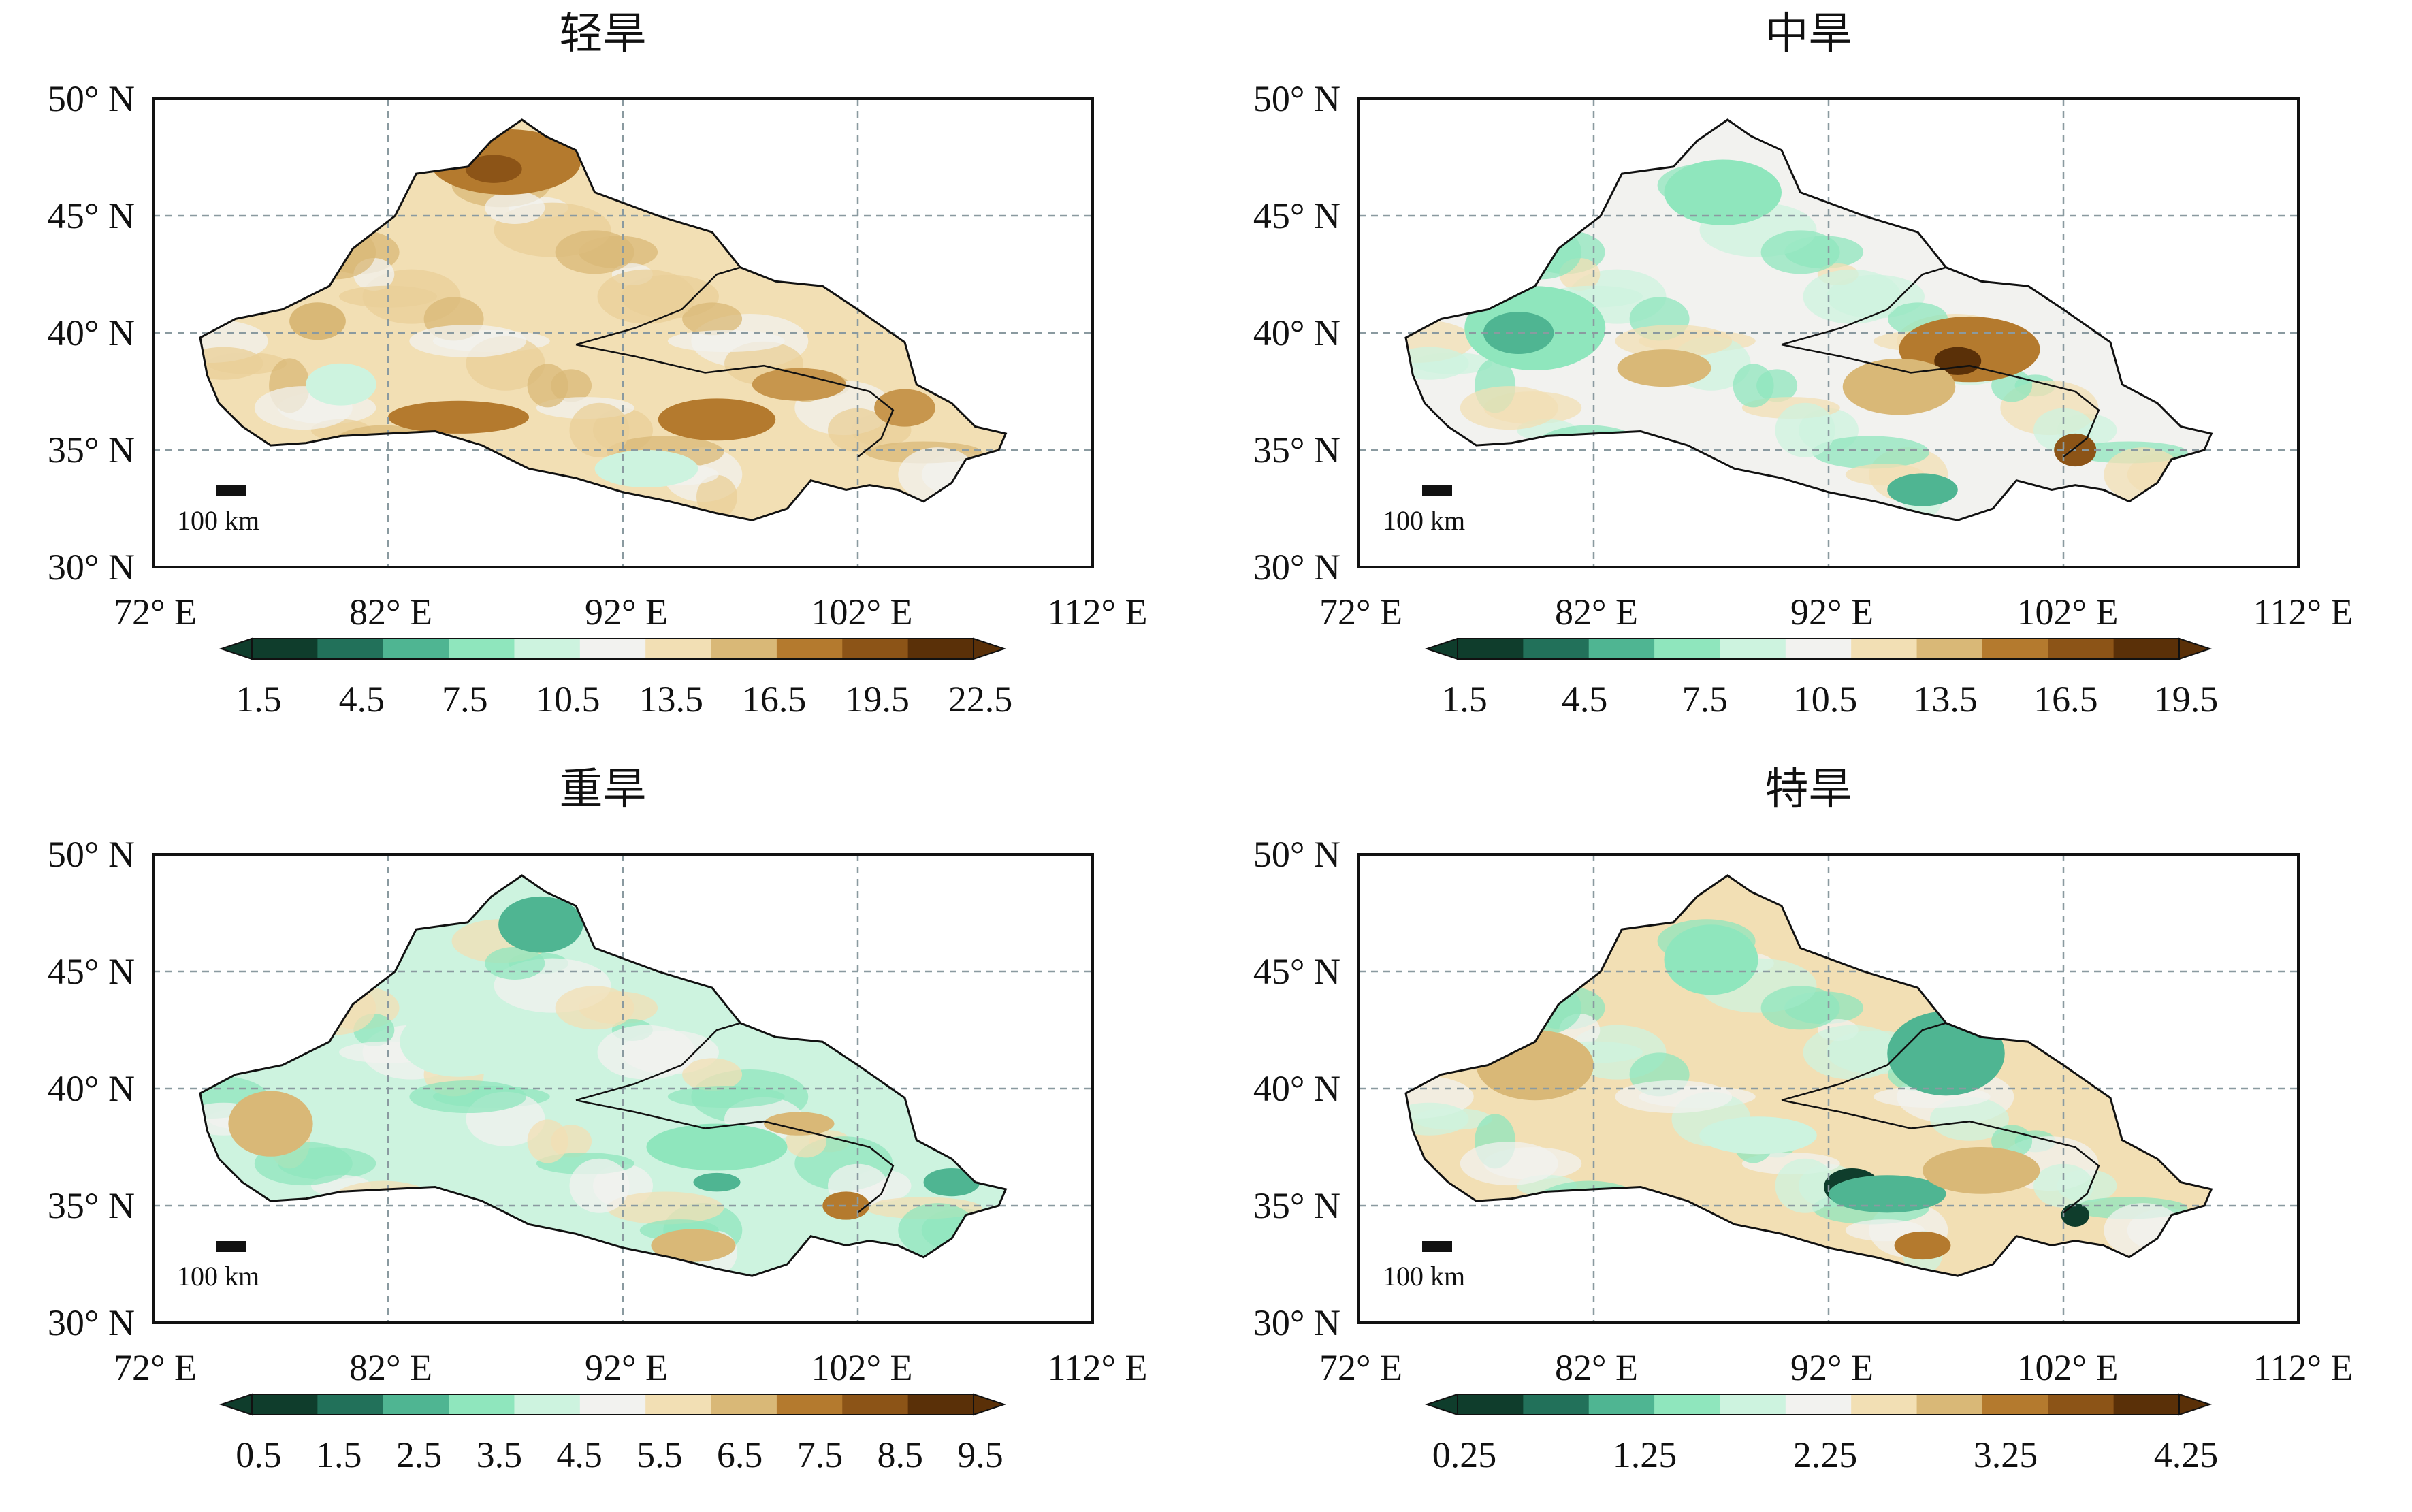 The width and height of the screenshot is (2412, 1512). What do you see at coordinates (980, 700) in the screenshot?
I see `colorbar-tick-label: 22.5` at bounding box center [980, 700].